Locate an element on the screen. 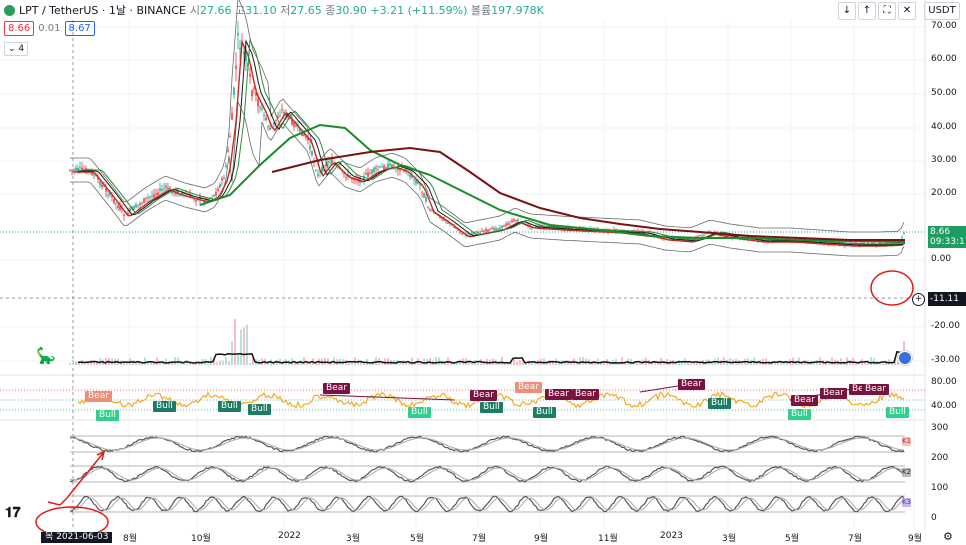 Image resolution: width=966 pixels, height=545 pixels. gear-icon: ⚙ is located at coordinates (948, 536).